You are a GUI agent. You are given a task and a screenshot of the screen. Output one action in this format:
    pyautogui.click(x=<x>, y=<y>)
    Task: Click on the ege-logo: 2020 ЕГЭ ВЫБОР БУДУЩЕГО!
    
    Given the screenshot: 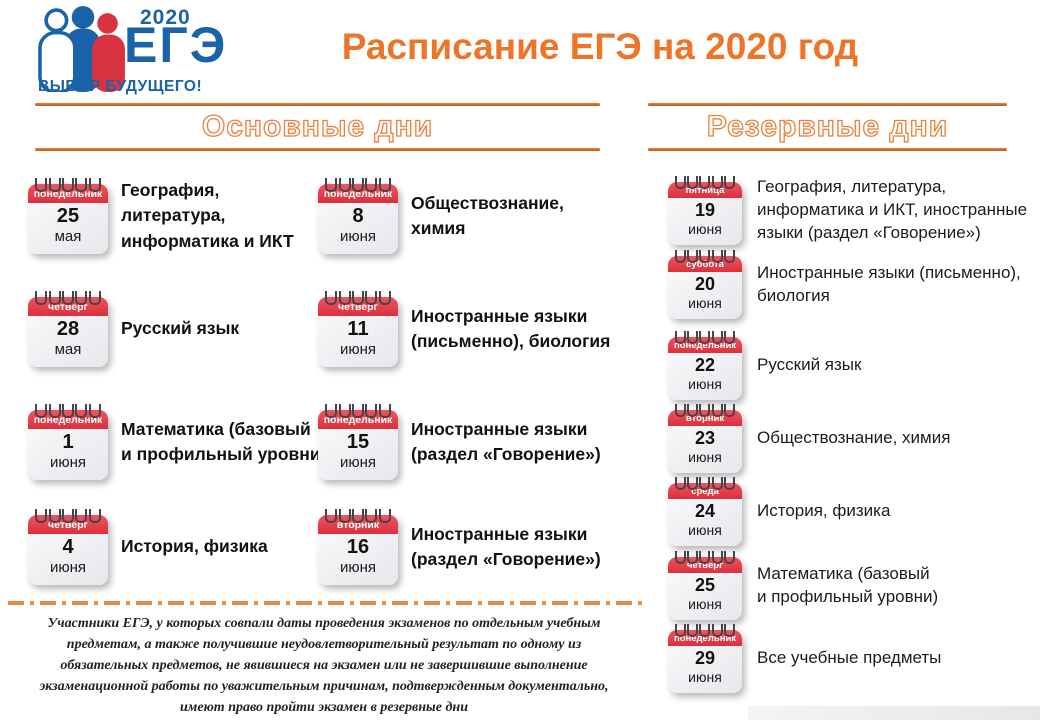 What is the action you would take?
    pyautogui.click(x=156, y=54)
    